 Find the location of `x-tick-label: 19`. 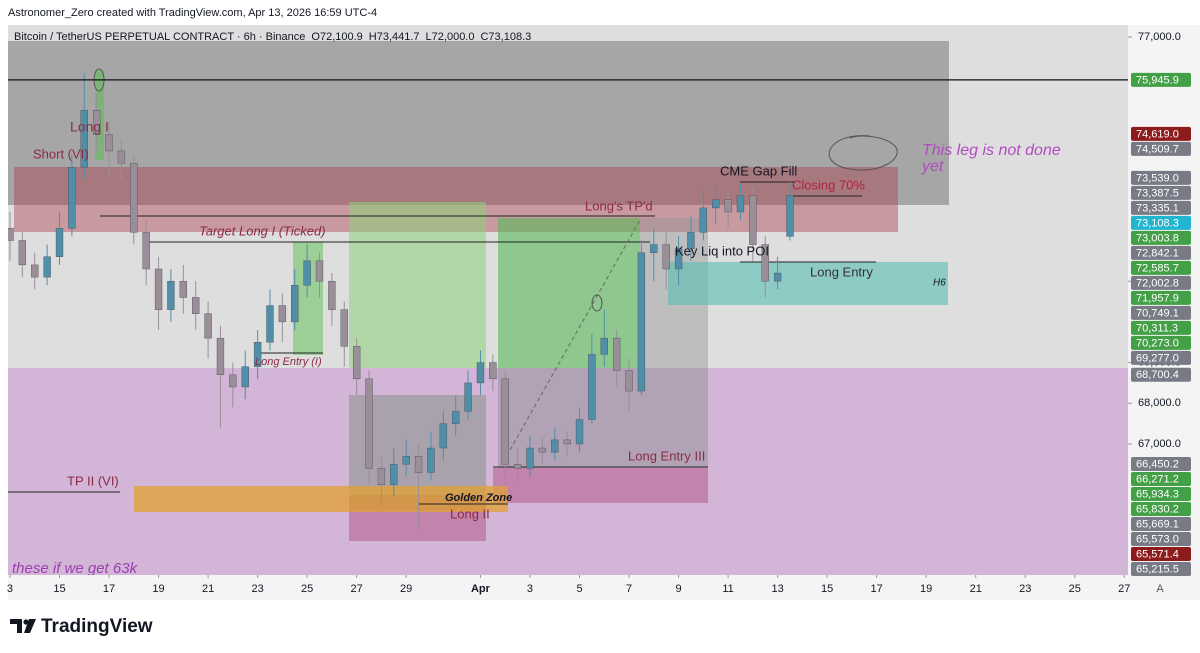

x-tick-label: 19 is located at coordinates (926, 589).